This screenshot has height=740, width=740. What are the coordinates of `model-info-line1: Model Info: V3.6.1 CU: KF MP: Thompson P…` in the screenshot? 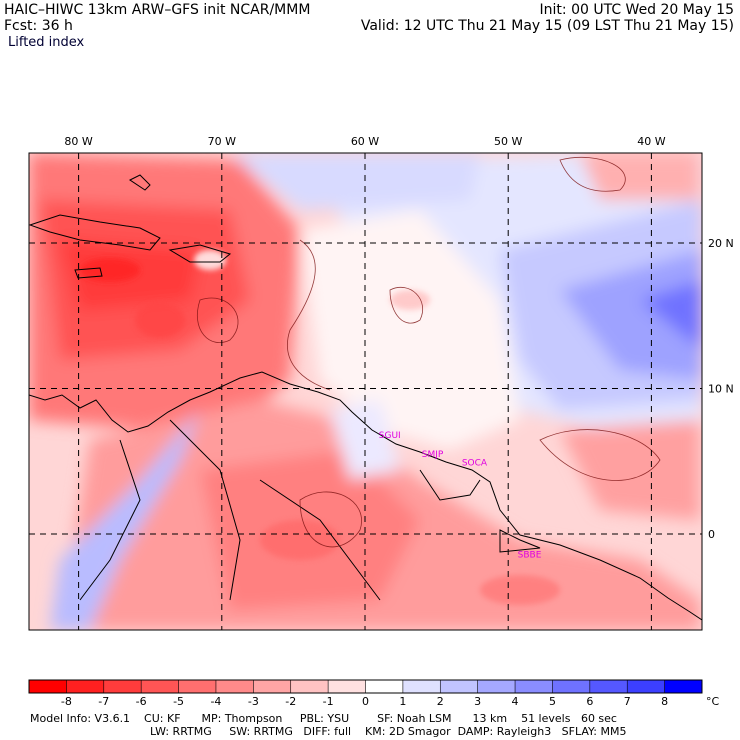 It's located at (323, 718).